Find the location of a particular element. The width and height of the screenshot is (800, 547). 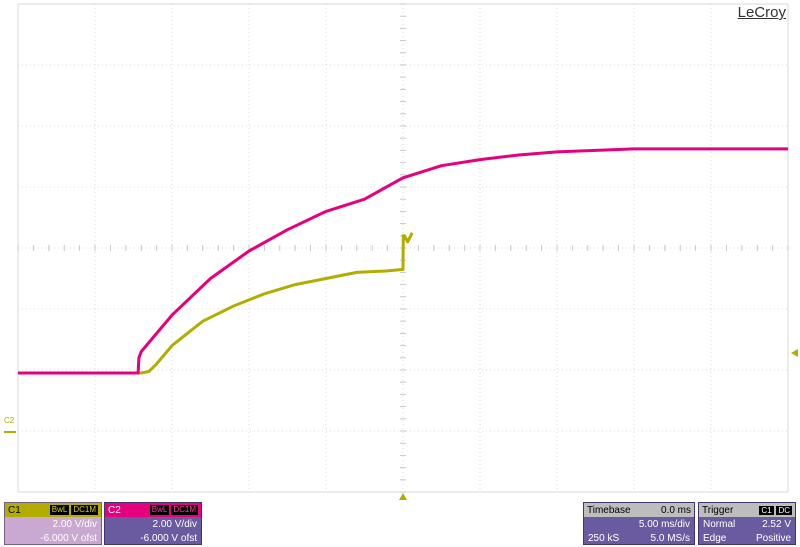

timebase-title: Timebase is located at coordinates (609, 510).